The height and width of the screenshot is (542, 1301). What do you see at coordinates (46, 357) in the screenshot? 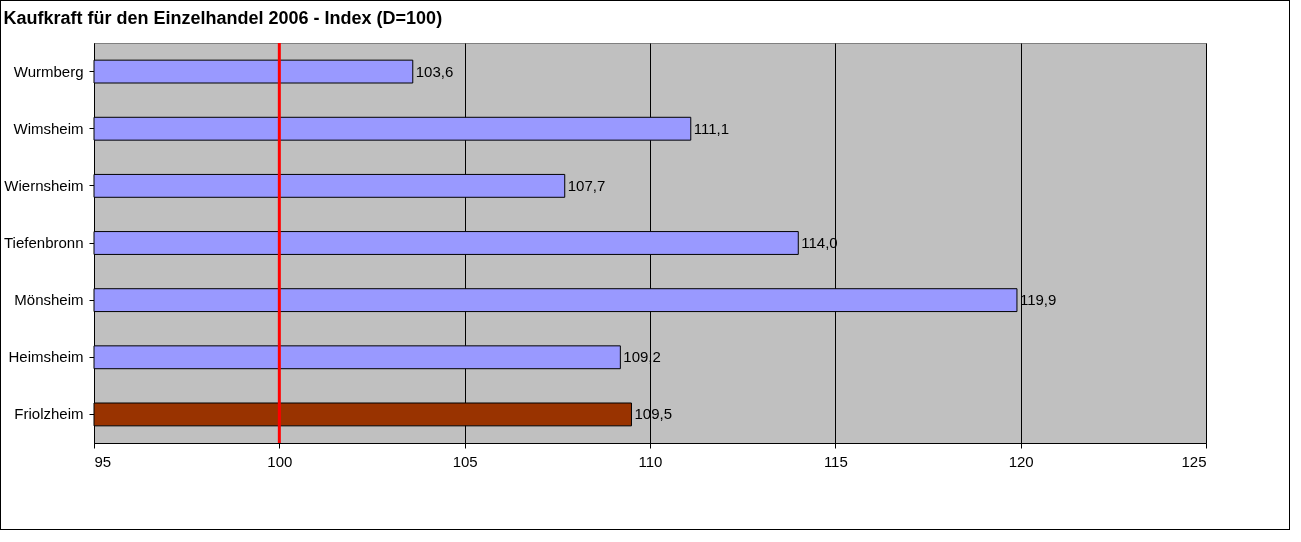
I see `y-tick-label: Heimsheim` at bounding box center [46, 357].